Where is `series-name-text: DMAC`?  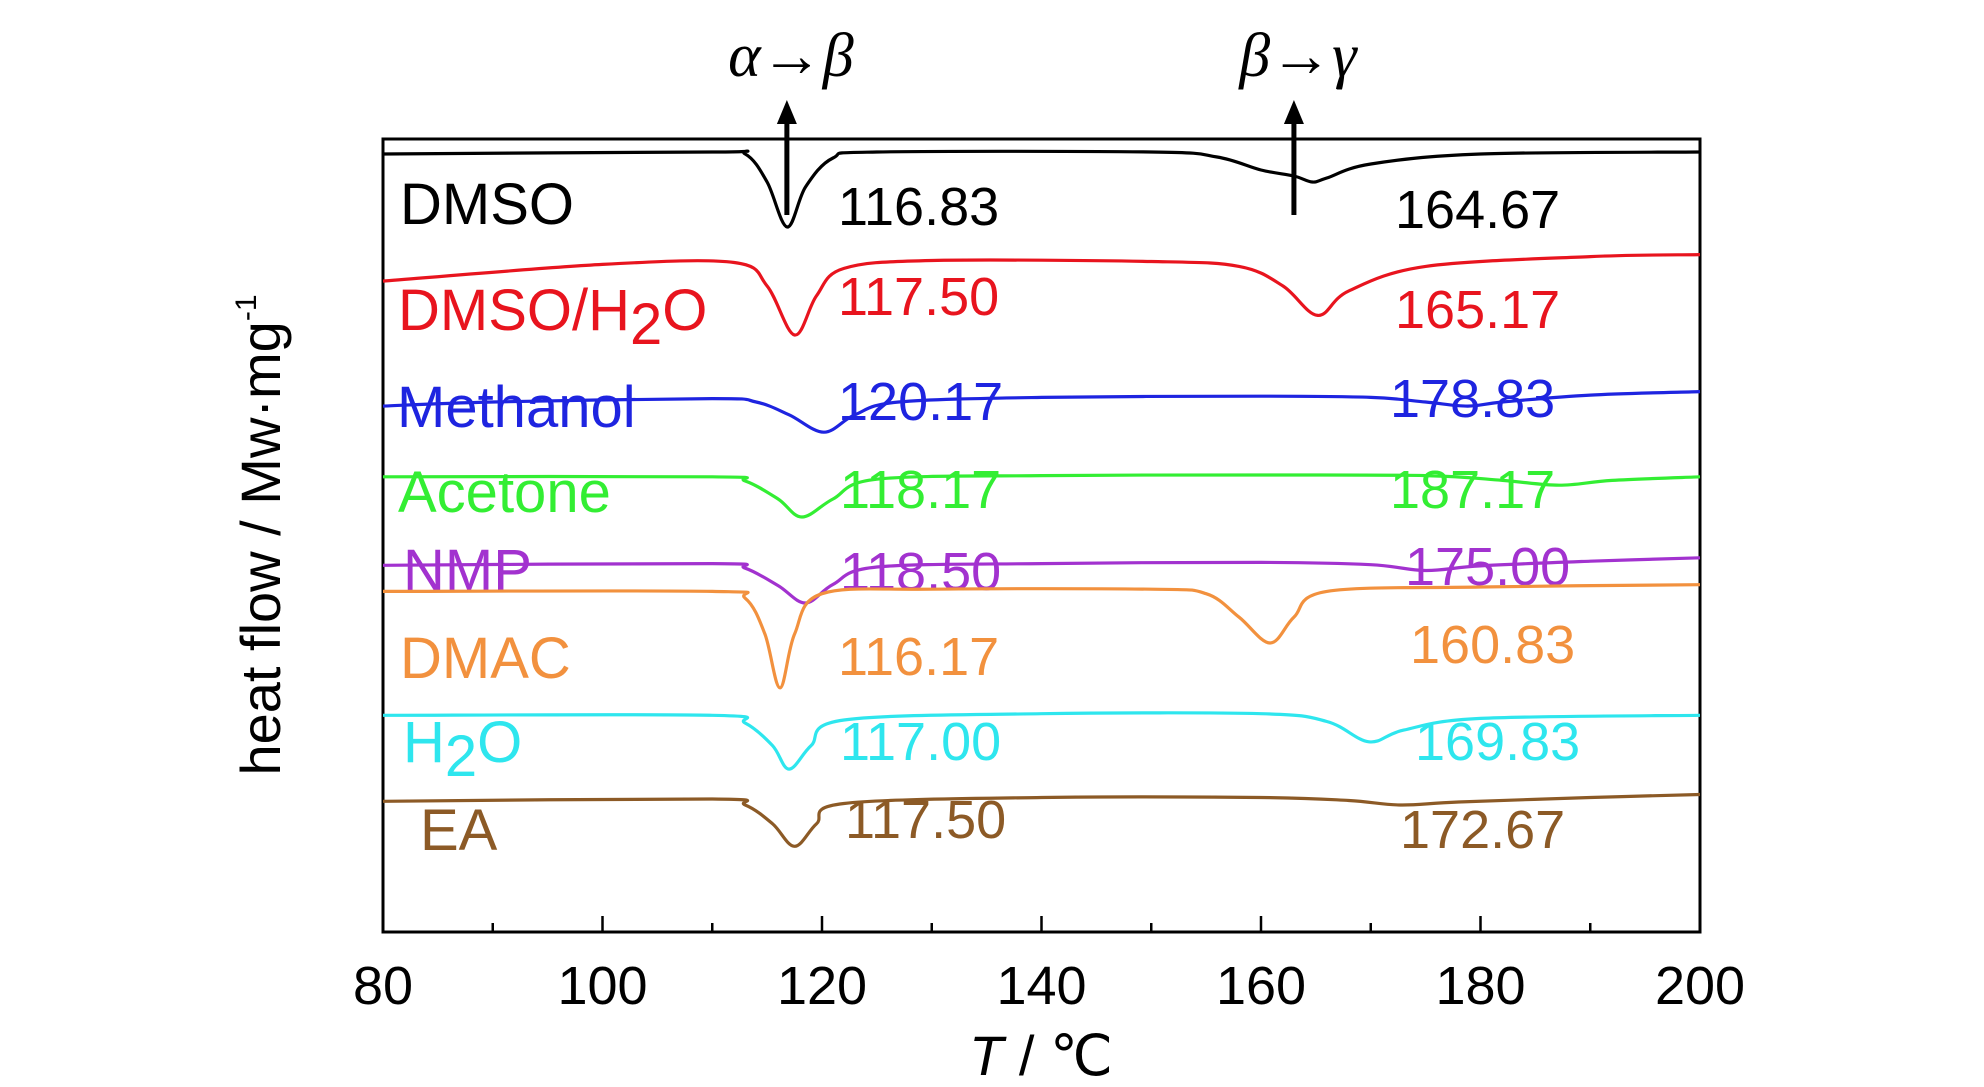
series-name-text: DMAC is located at coordinates (485, 658).